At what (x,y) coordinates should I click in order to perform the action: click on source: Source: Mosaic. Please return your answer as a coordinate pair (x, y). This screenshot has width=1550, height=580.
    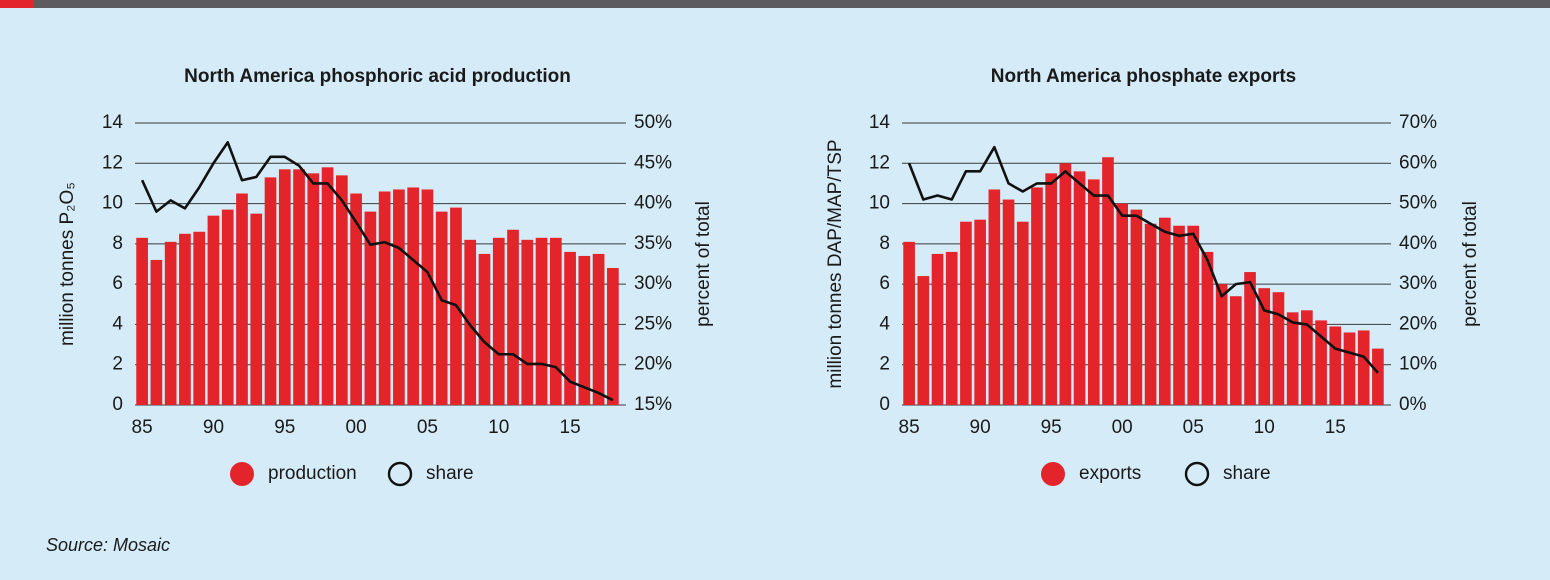
    Looking at the image, I should click on (108, 545).